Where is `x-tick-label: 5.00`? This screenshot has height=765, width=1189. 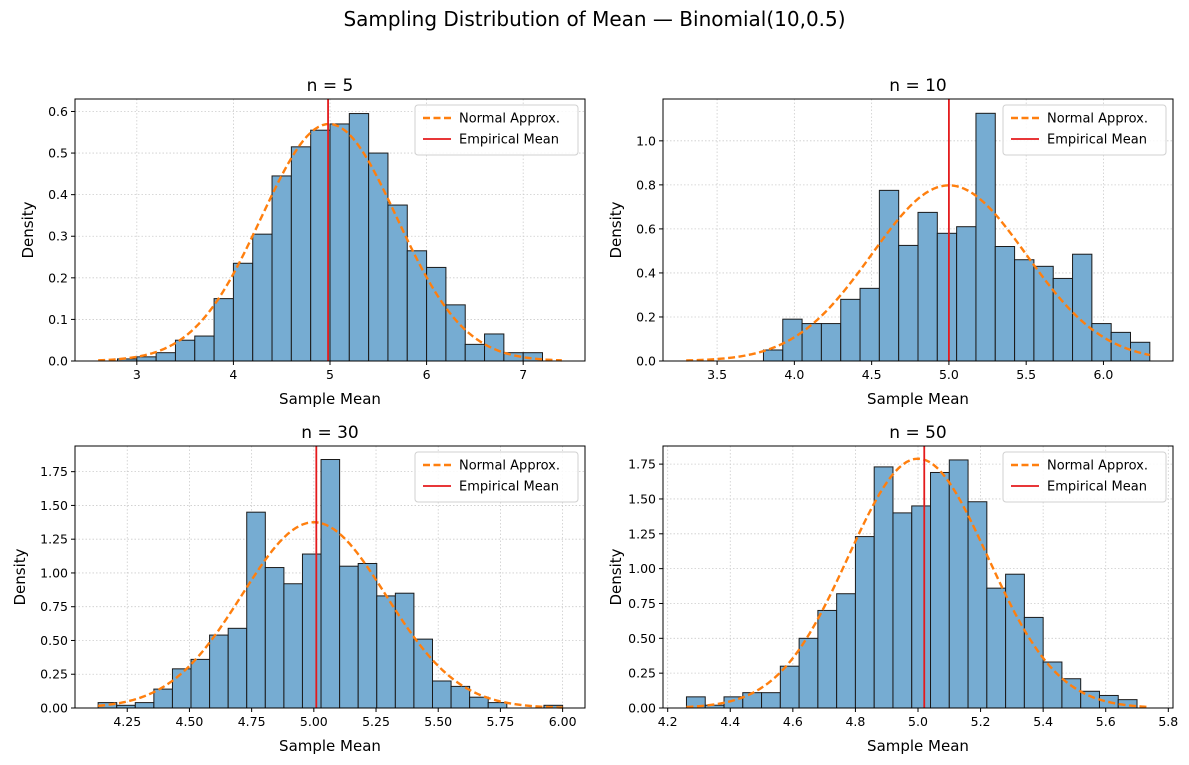 x-tick-label: 5.00 is located at coordinates (314, 721).